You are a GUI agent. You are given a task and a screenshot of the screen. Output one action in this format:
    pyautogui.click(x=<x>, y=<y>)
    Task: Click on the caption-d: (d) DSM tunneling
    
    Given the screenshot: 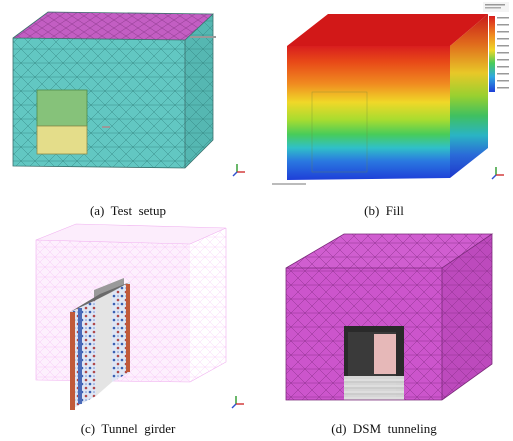 What is the action you would take?
    pyautogui.click(x=384, y=428)
    